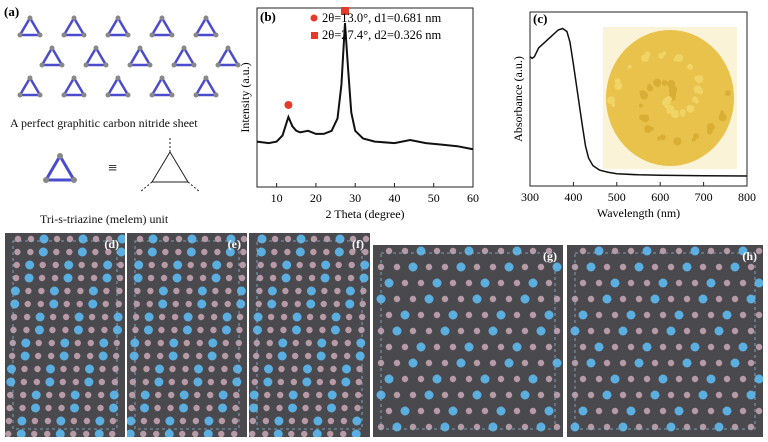  I want to click on equivalence-sign: ≡, so click(113, 168).